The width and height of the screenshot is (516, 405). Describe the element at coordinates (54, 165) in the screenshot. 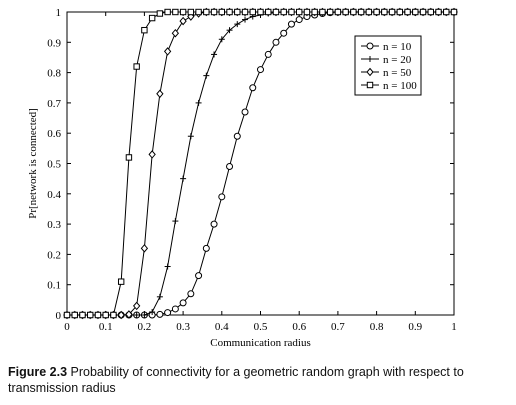

I see `y-tick-label: 0.5` at that location.